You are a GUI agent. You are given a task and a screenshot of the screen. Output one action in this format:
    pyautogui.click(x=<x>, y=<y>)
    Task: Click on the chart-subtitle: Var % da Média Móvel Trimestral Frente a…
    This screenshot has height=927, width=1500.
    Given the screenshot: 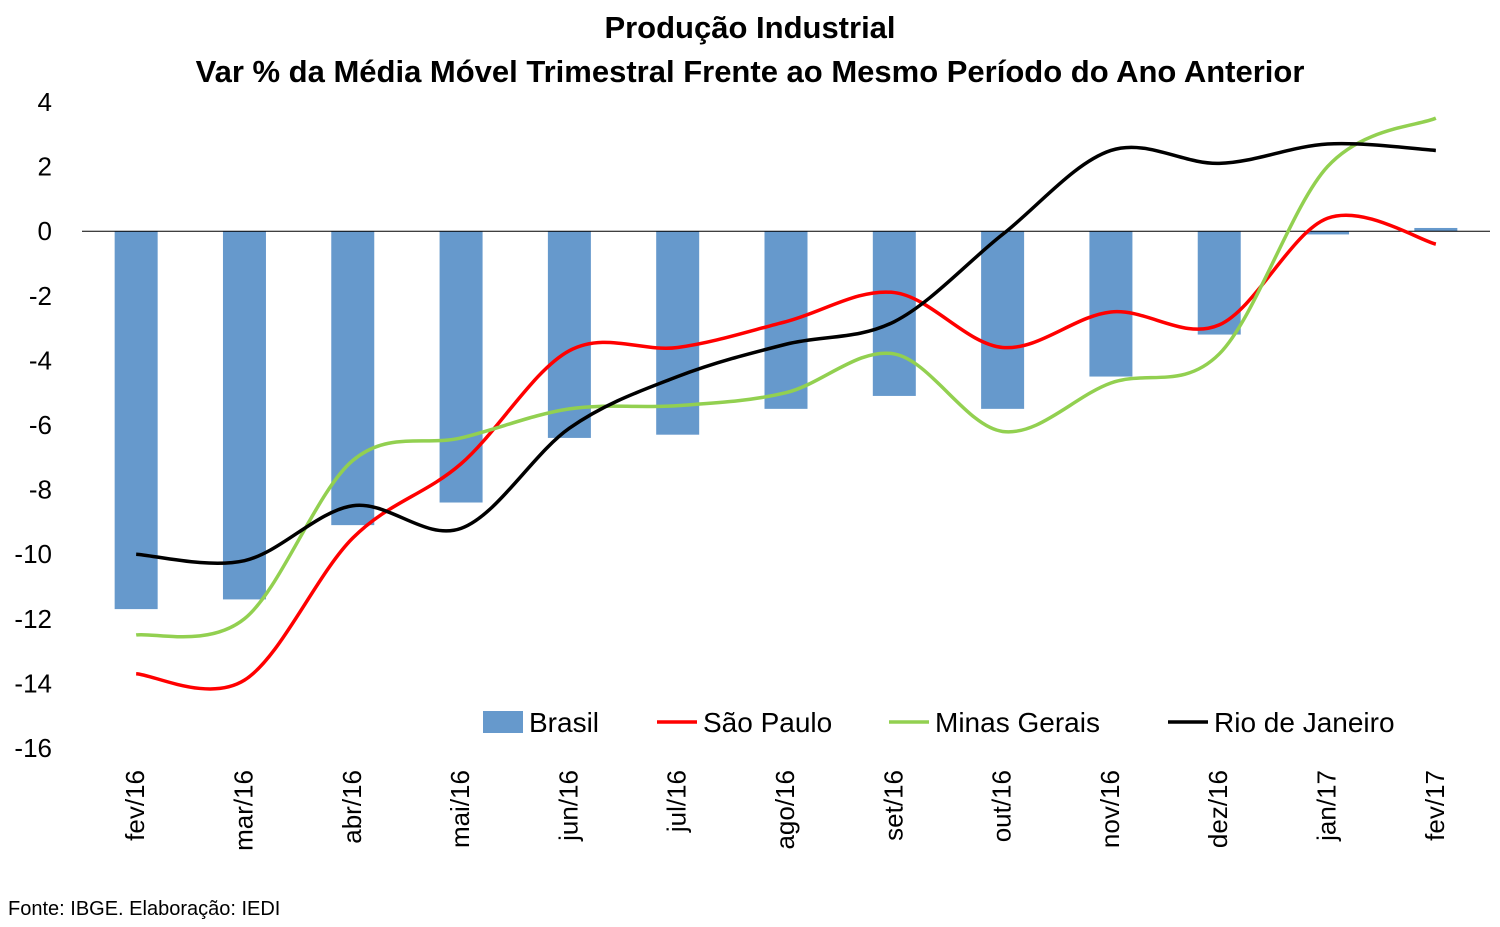 What is the action you would take?
    pyautogui.click(x=750, y=71)
    